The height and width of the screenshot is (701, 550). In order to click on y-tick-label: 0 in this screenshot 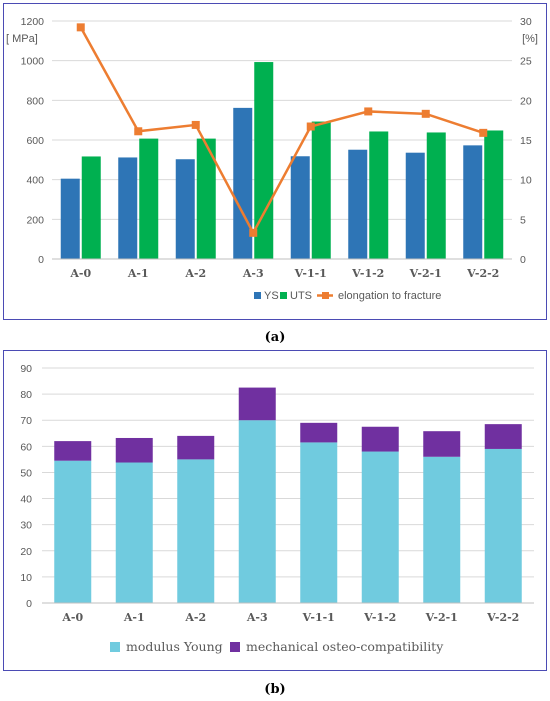, I will do `click(29, 604)`.